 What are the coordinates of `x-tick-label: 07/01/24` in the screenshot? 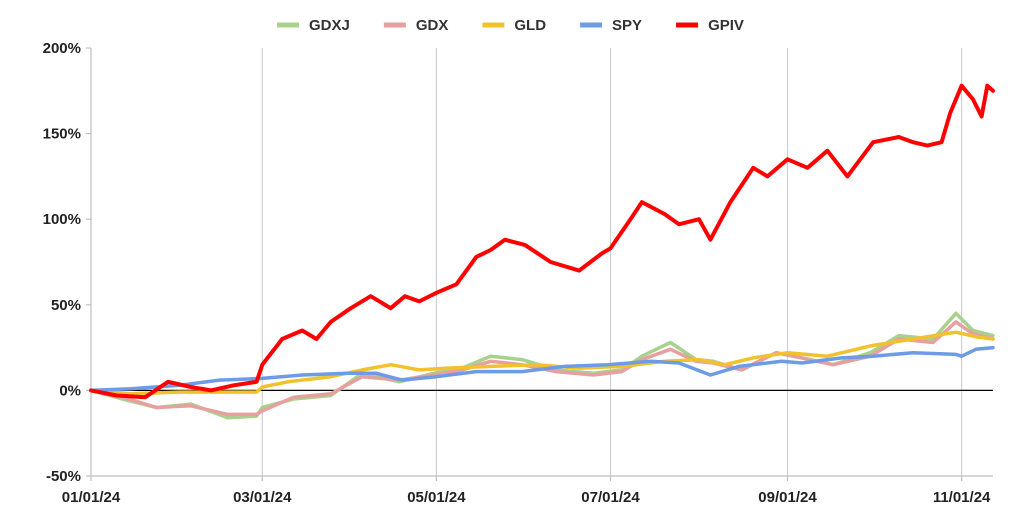 It's located at (610, 497).